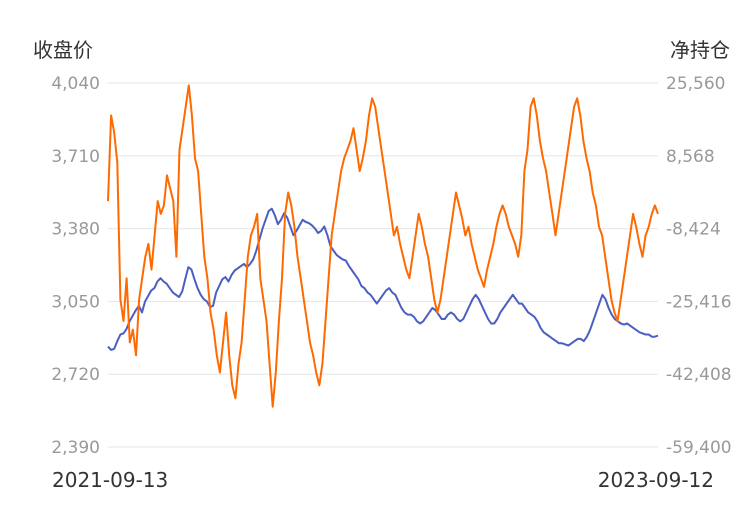 The width and height of the screenshot is (750, 510). Describe the element at coordinates (75, 448) in the screenshot. I see `left-tick-label: 2,390` at that location.